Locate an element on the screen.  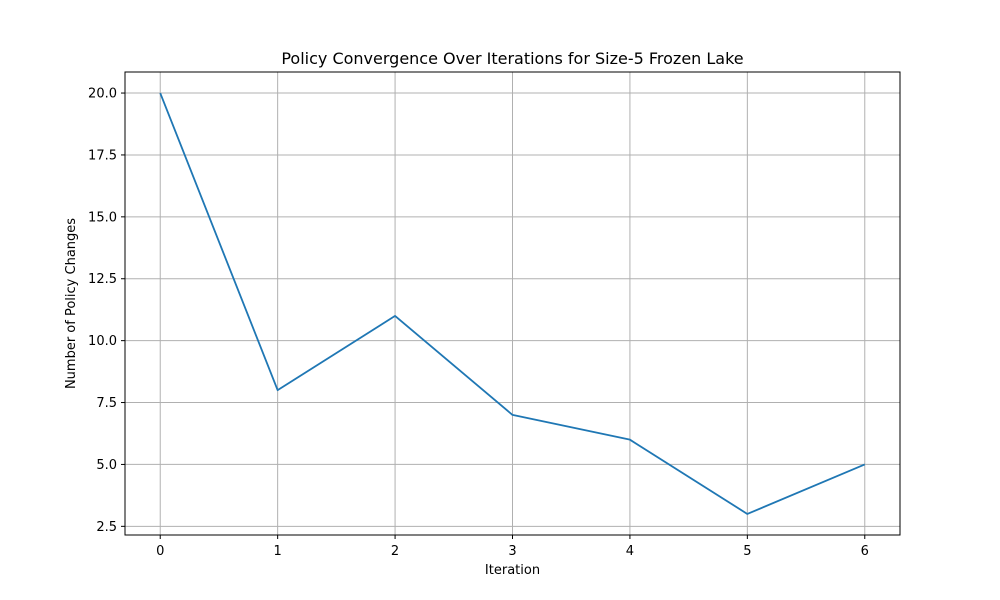
y-tick-label: 5.0 is located at coordinates (106, 465).